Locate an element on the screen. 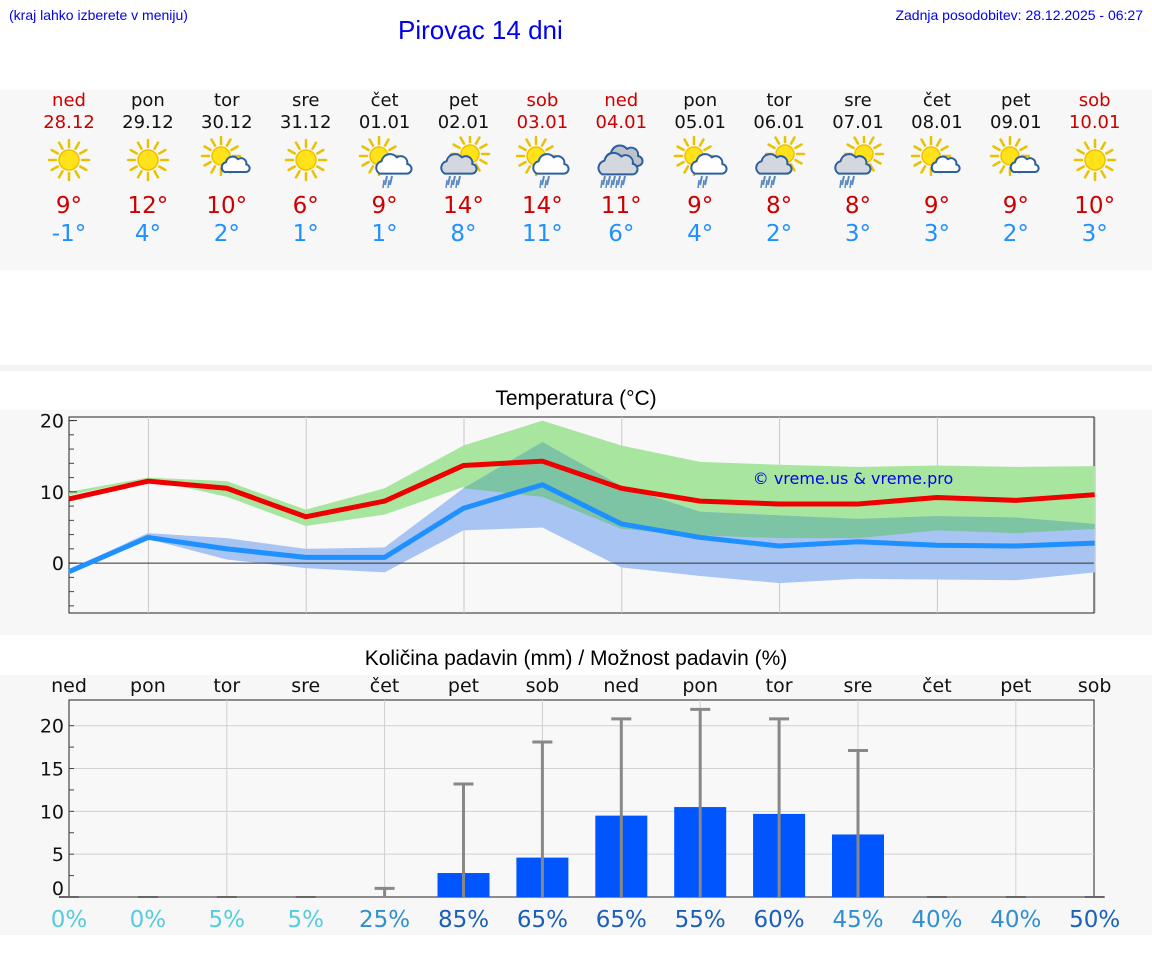 This screenshot has height=975, width=1152. temperature-title: Temperatura (°C) is located at coordinates (576, 398).